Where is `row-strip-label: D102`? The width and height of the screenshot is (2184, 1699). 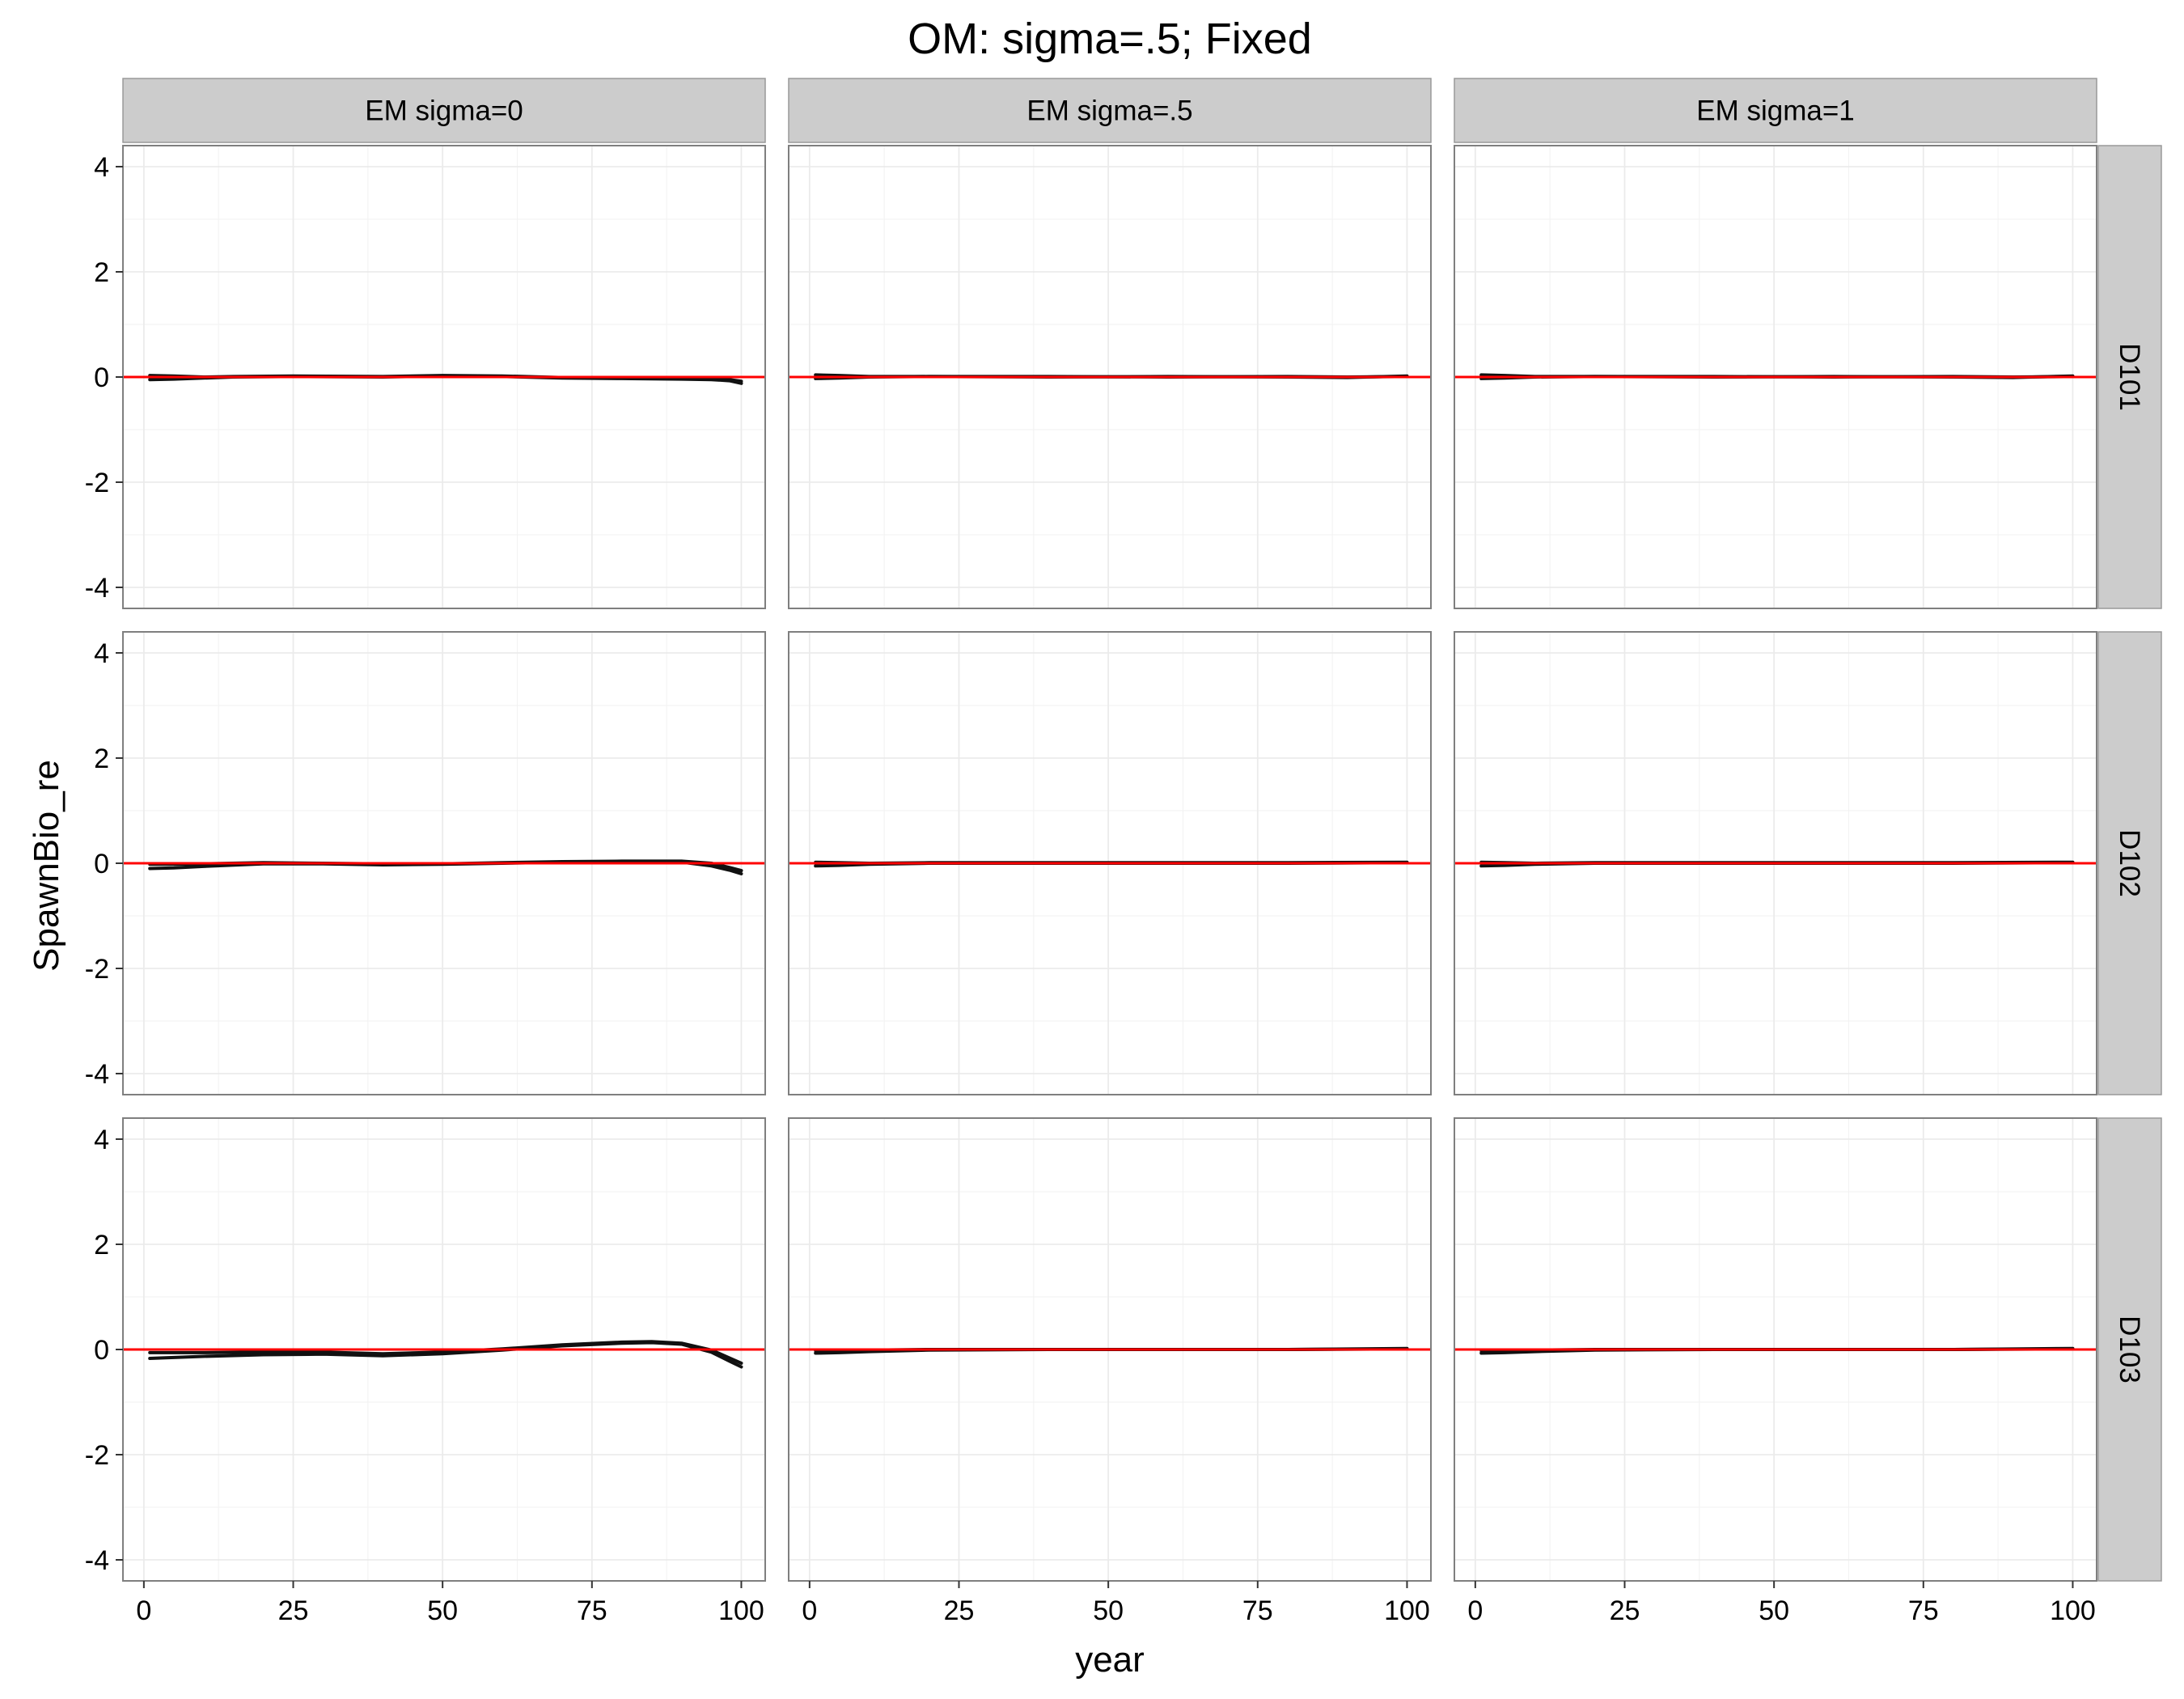 row-strip-label: D102 is located at coordinates (2129, 863).